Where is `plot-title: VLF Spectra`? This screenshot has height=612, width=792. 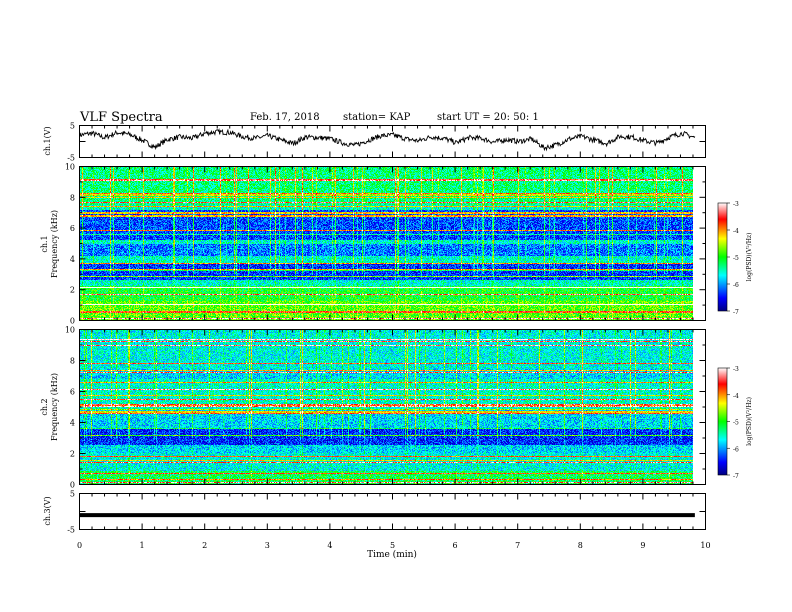 plot-title: VLF Spectra is located at coordinates (121, 117).